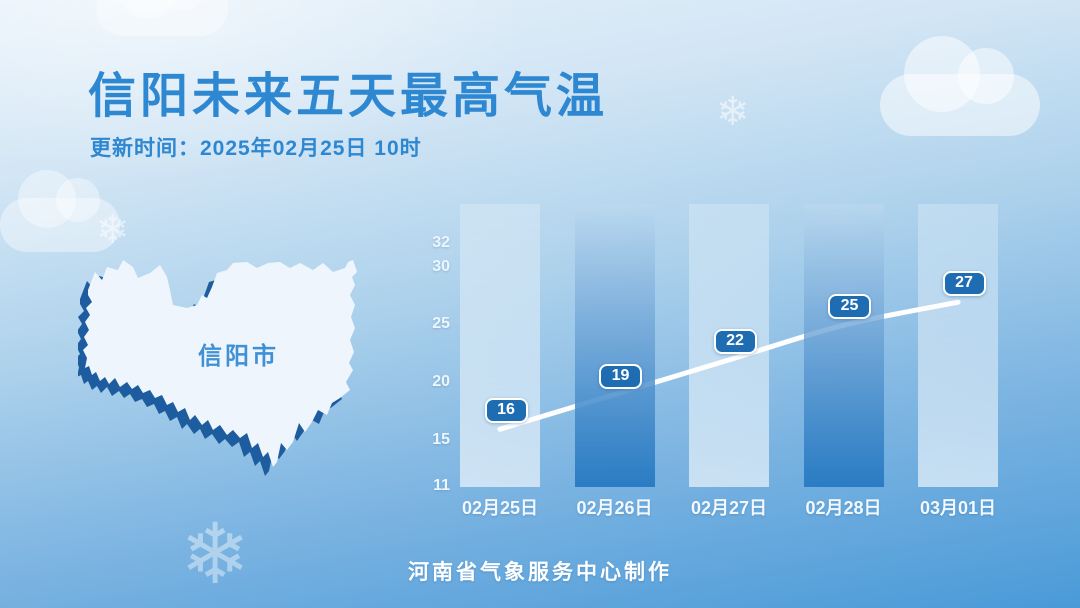  What do you see at coordinates (441, 243) in the screenshot?
I see `y-axis-label: 32` at bounding box center [441, 243].